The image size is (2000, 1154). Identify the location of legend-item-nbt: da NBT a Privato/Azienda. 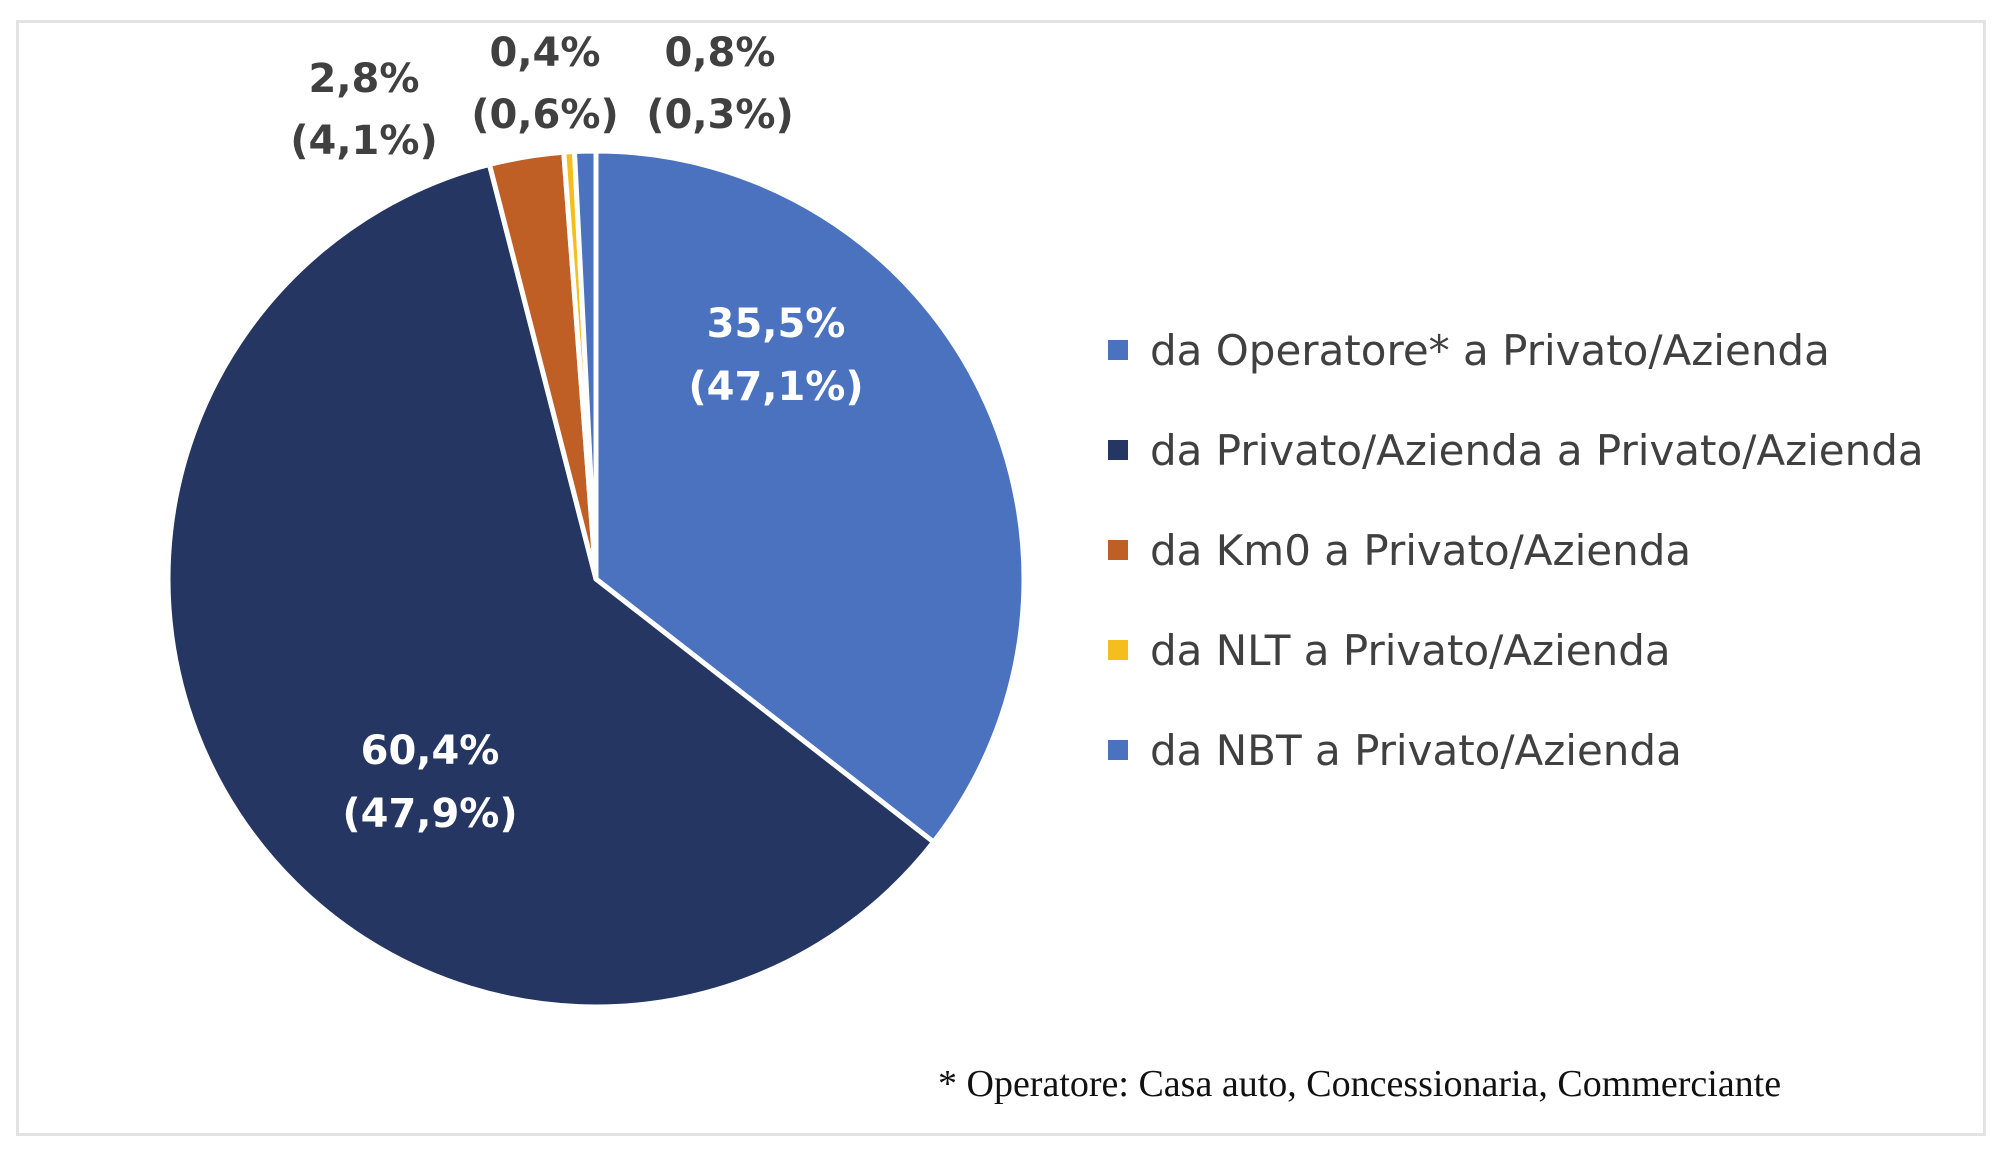
(1516, 750).